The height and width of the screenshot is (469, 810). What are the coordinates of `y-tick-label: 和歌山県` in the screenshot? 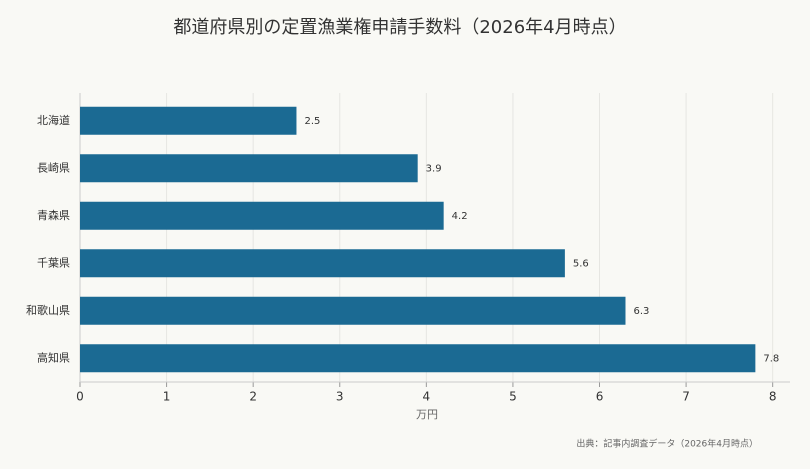 It's located at (48, 310).